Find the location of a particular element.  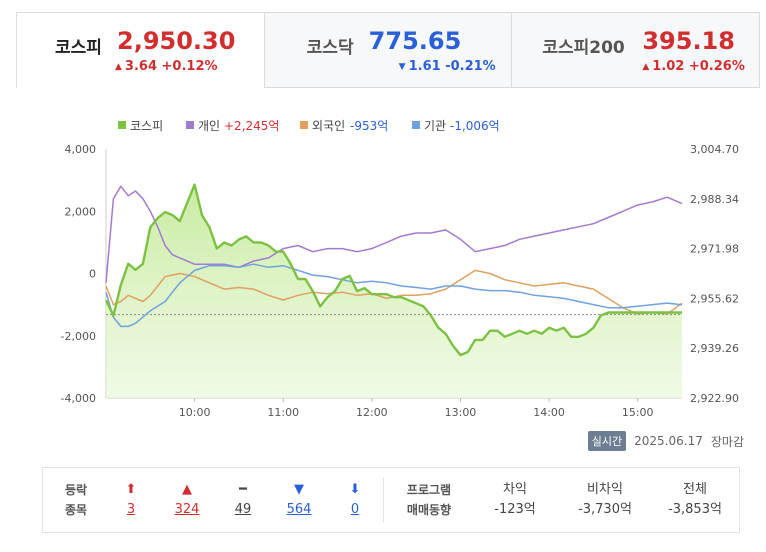

tab-price: 775.65 is located at coordinates (415, 41).